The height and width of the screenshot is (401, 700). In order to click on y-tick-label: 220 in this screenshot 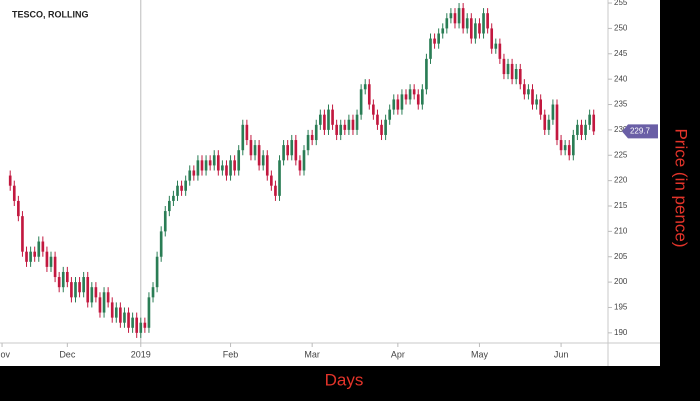, I will do `click(621, 180)`.